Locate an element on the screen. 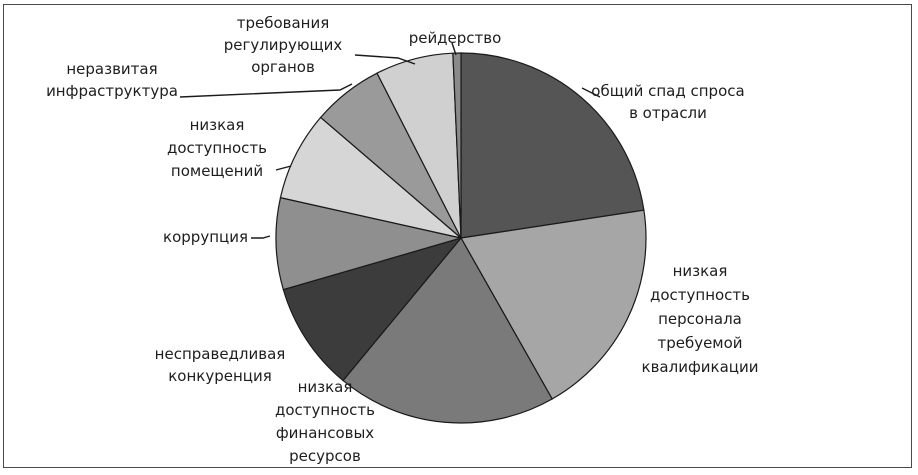  slice-label: рейдерство is located at coordinates (455, 38).